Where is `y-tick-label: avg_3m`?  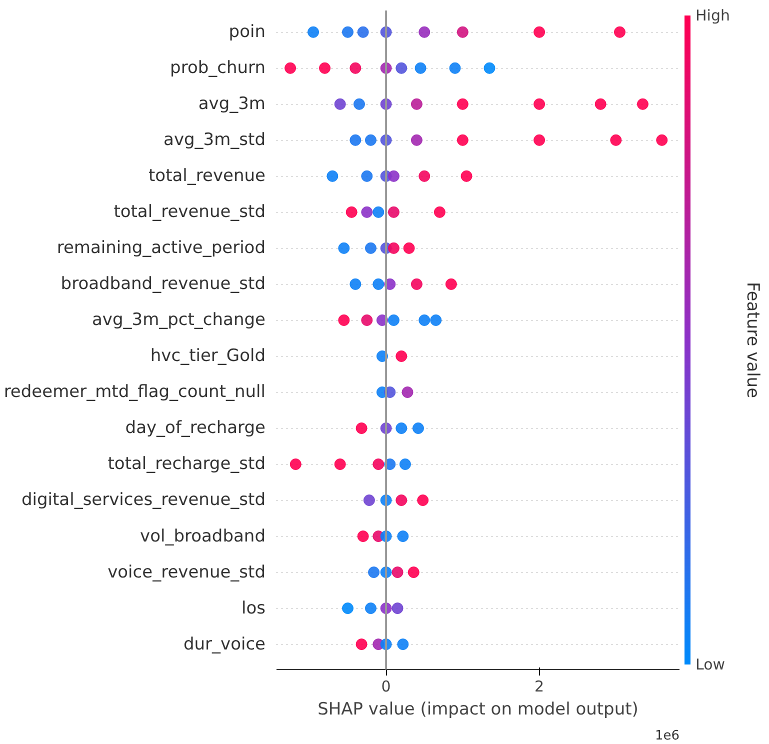 y-tick-label: avg_3m is located at coordinates (232, 104).